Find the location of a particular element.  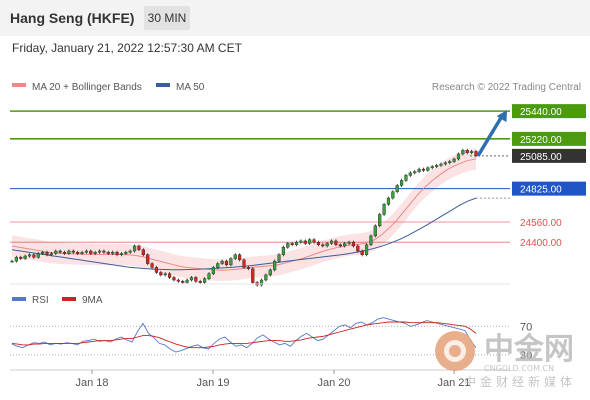

level-label-24560: 24560.00 is located at coordinates (541, 223).